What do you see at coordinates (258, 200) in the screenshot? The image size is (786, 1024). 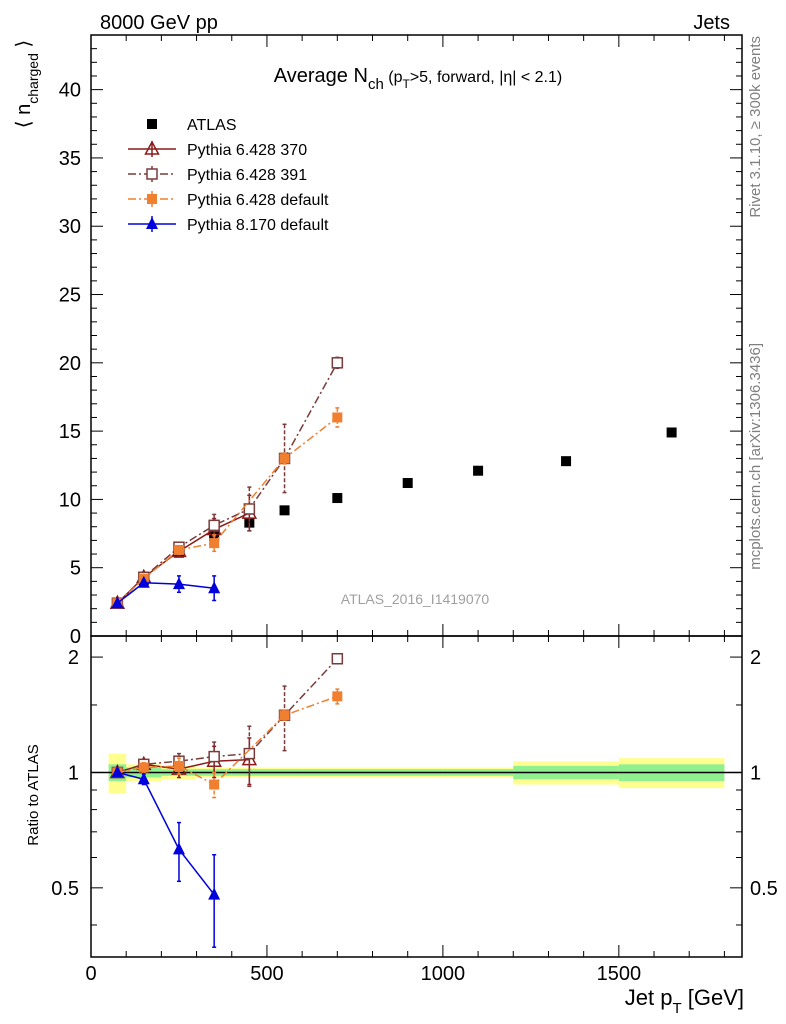 I see `legend-label: Pythia 6.428 default` at bounding box center [258, 200].